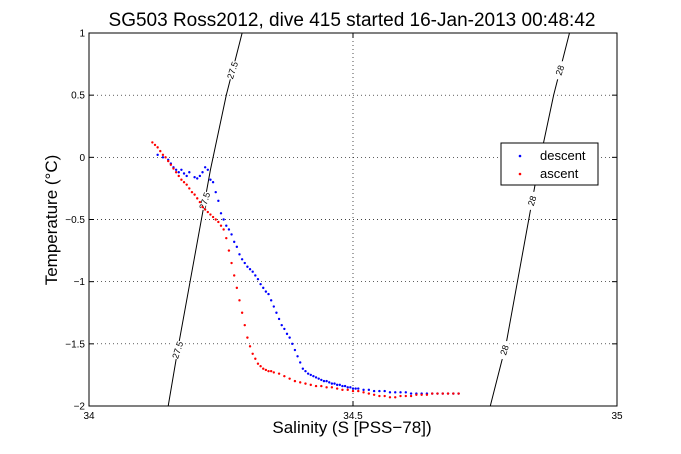 The width and height of the screenshot is (681, 454). Describe the element at coordinates (520, 156) in the screenshot. I see `legend-marker-descent` at that location.